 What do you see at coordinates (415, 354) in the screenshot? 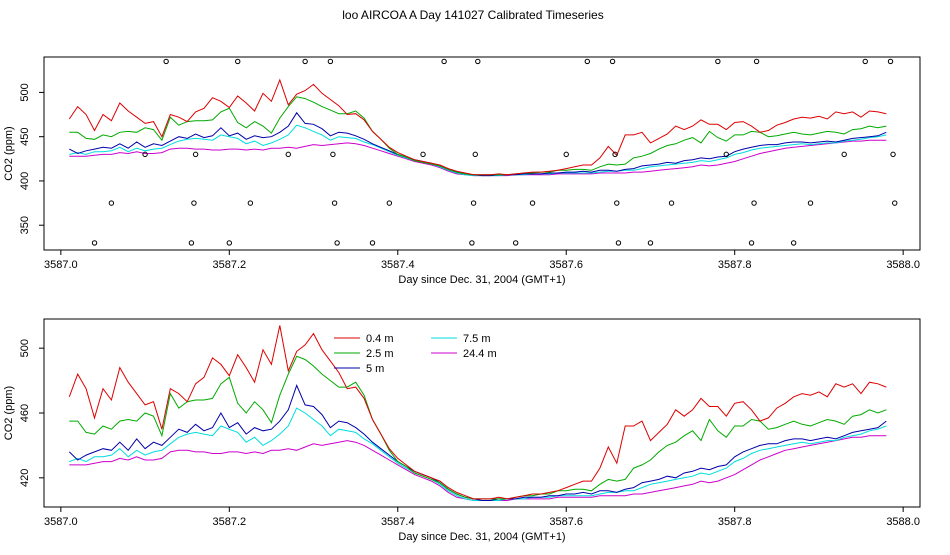
I see `legend: 0.4 m 2.5 m 5 m 7.5 m 24.4 m` at bounding box center [415, 354].